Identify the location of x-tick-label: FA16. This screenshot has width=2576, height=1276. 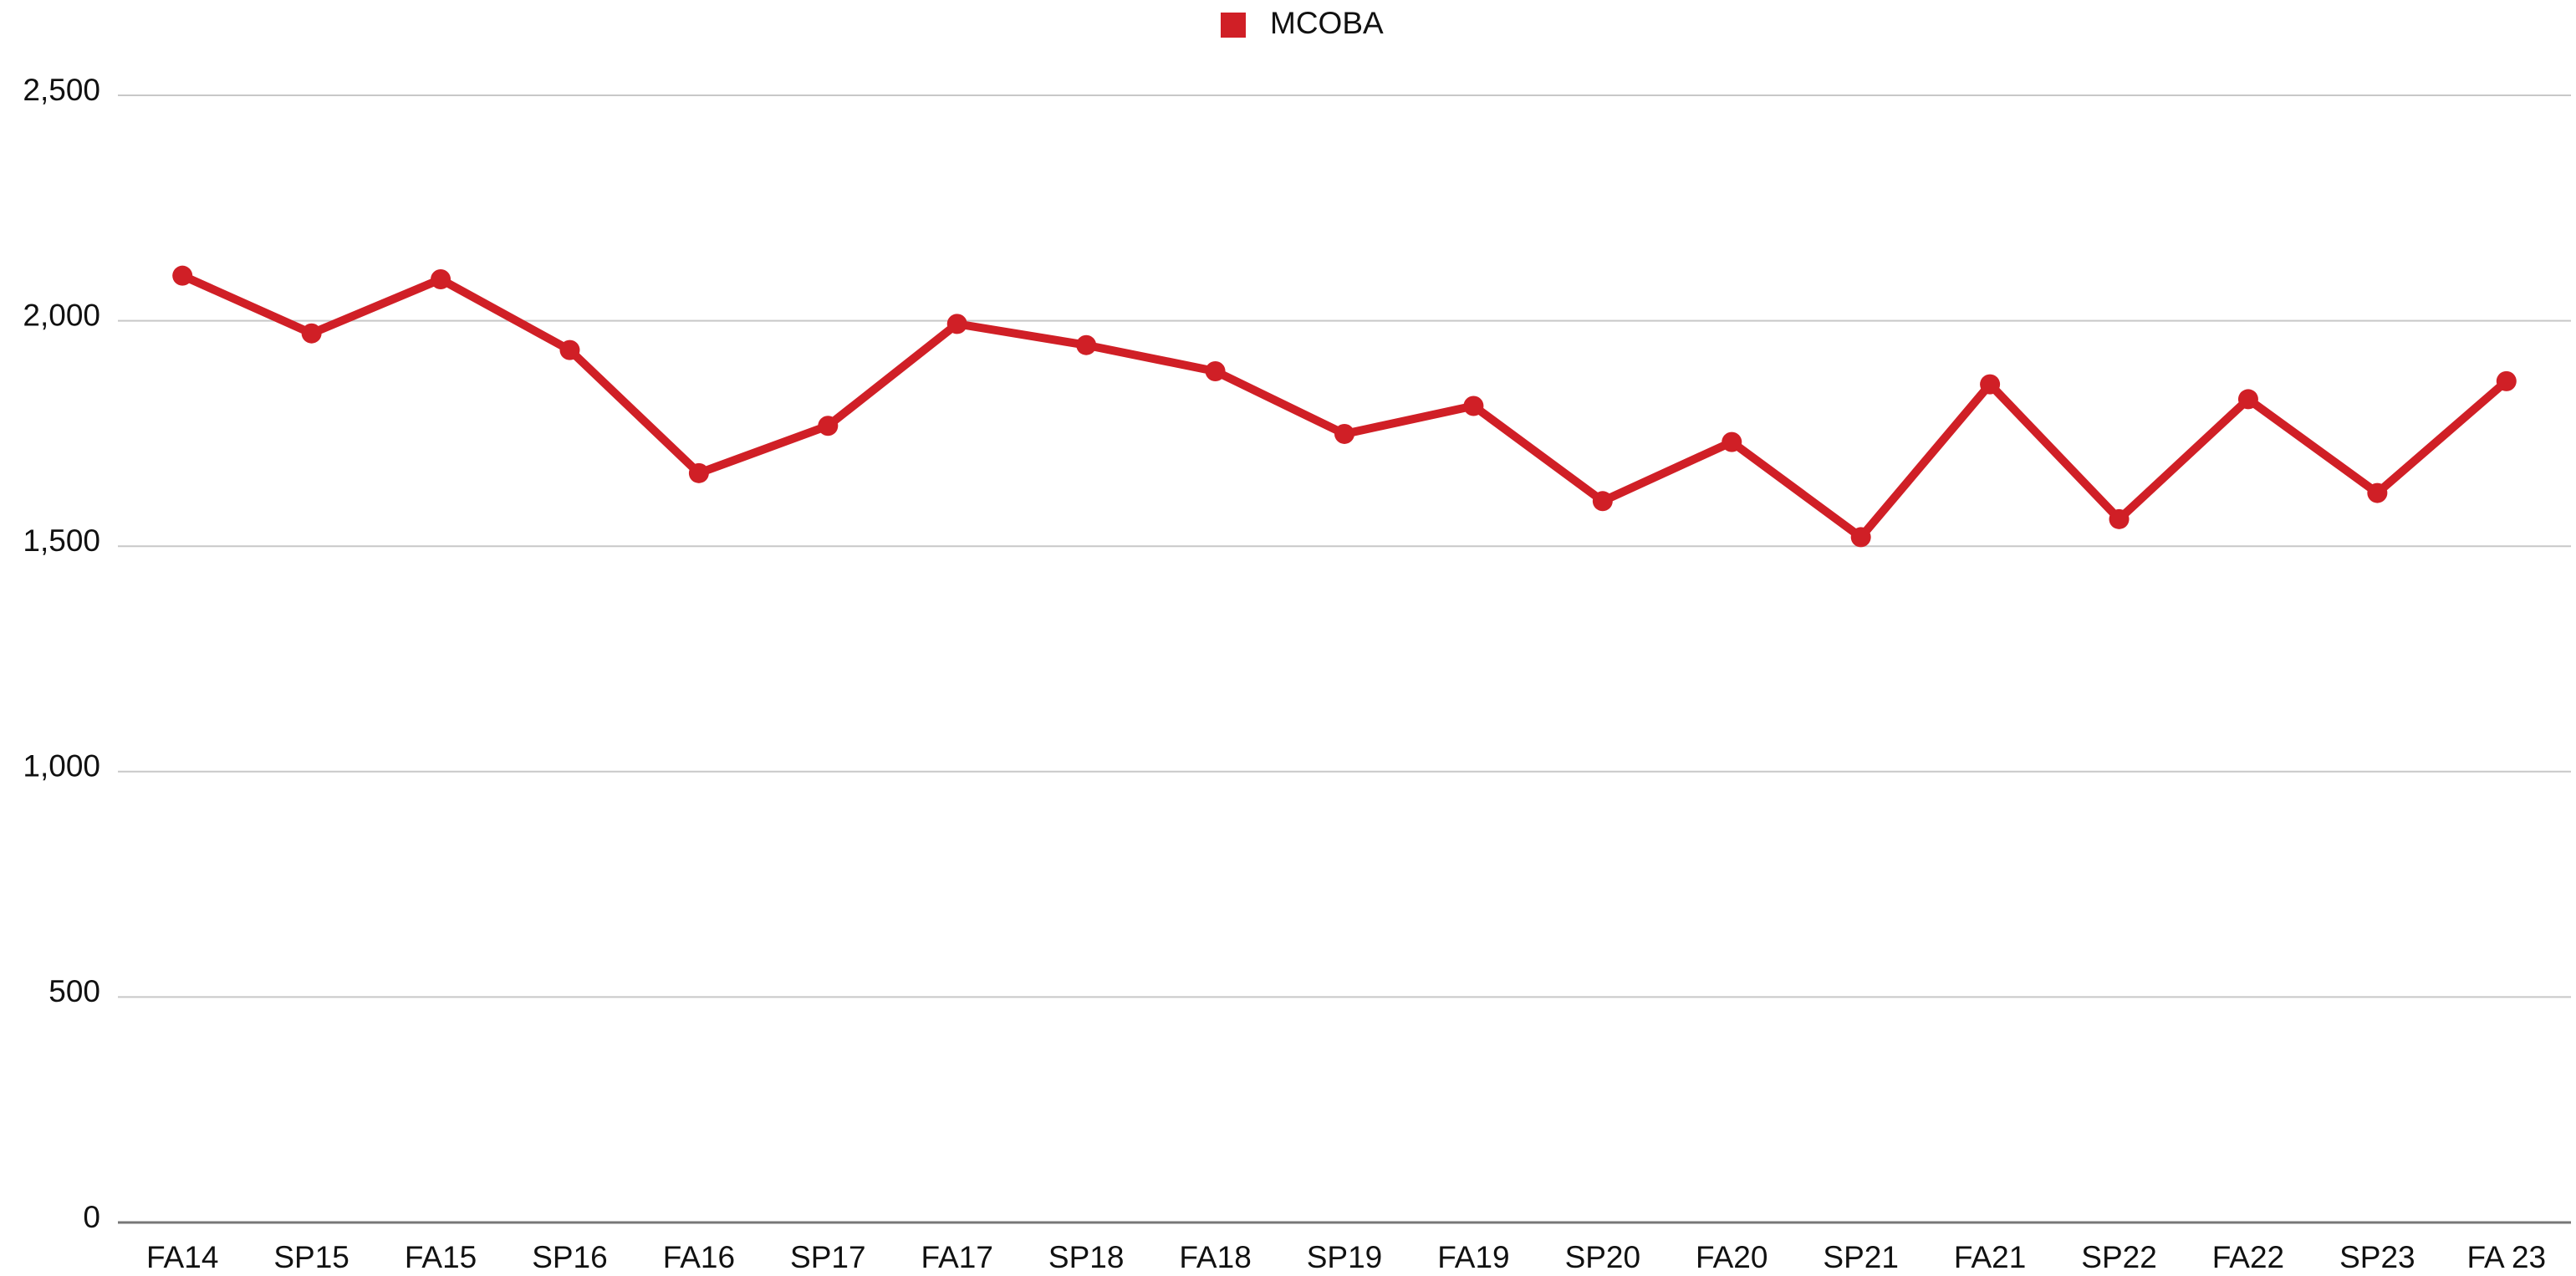
(699, 1257).